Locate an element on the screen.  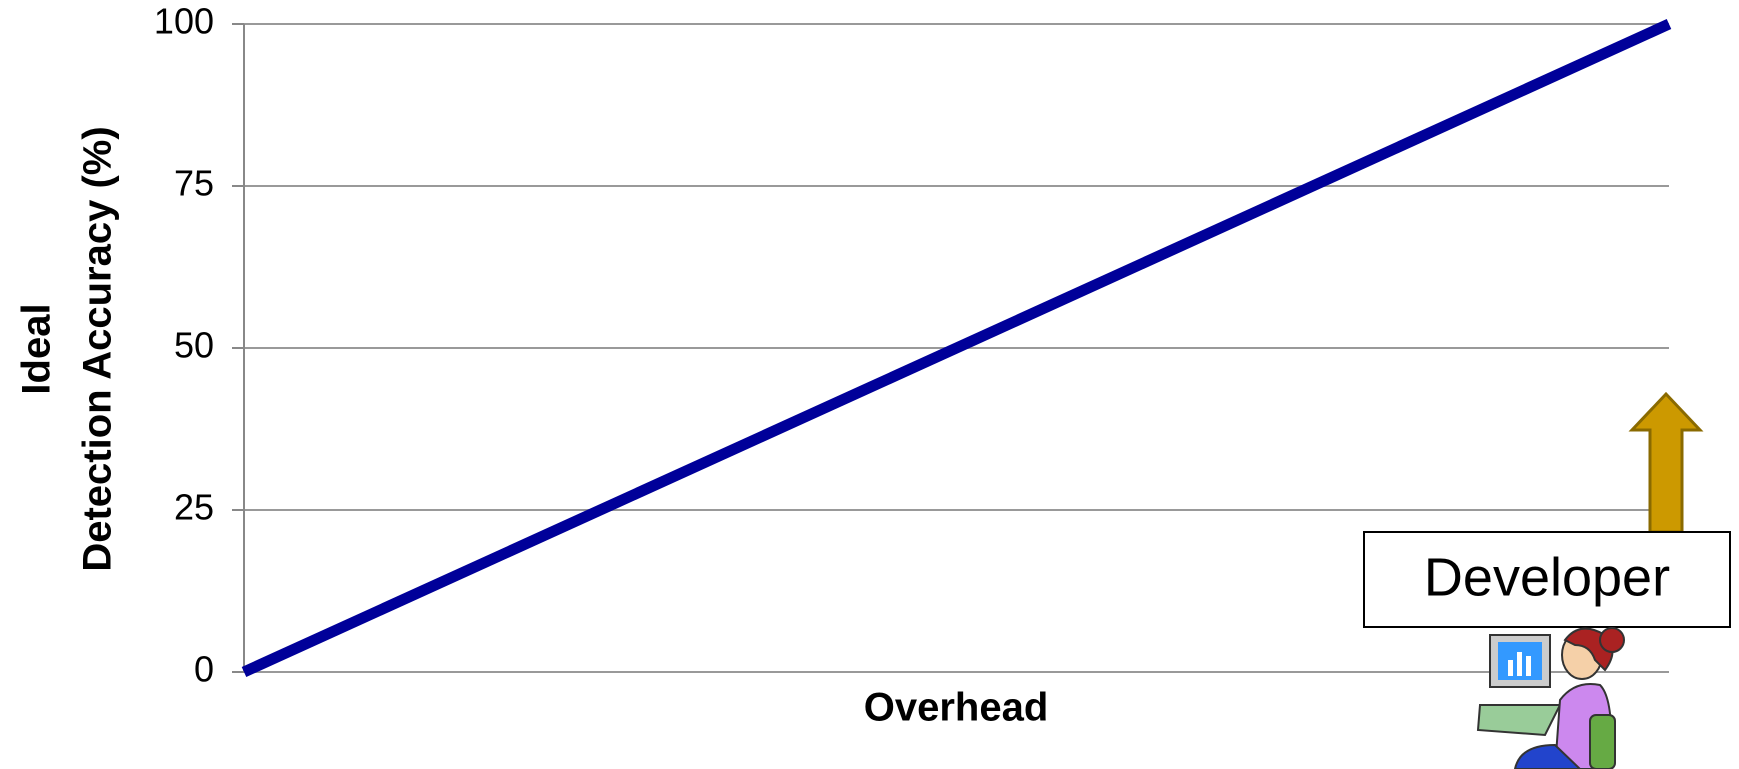
y-axis-title: Detection Accuracy (%) is located at coordinates (98, 348).